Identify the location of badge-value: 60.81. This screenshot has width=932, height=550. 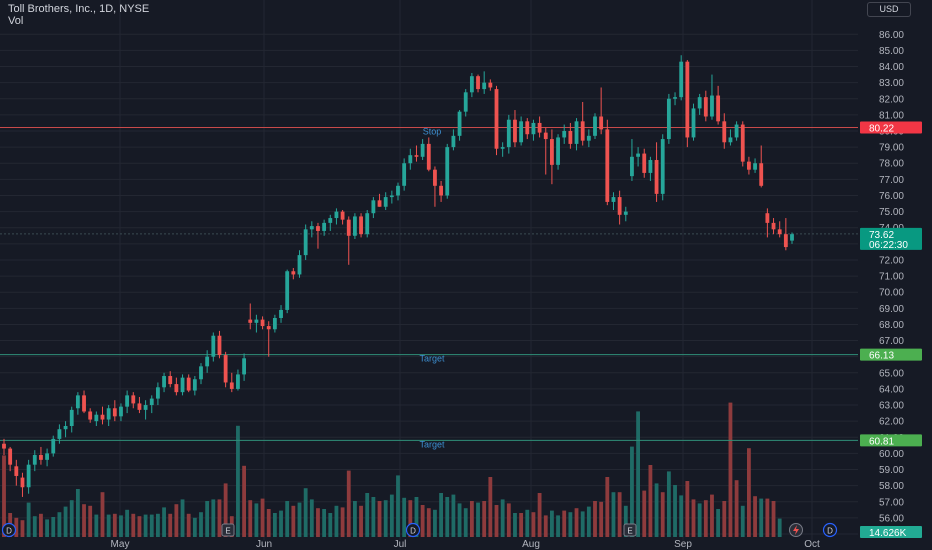
(881, 441).